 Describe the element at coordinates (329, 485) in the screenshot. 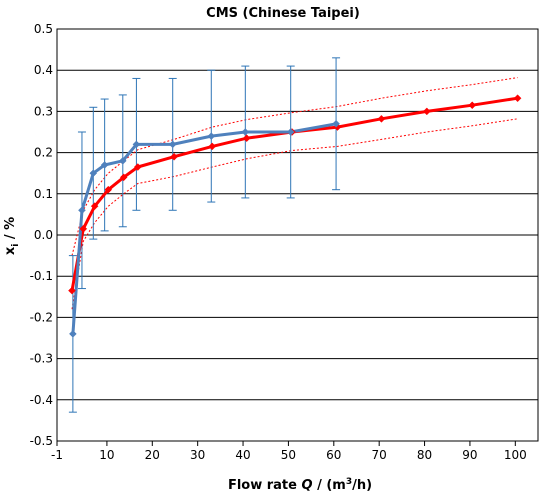

I see `x-axis-title-mid: / (m` at that location.